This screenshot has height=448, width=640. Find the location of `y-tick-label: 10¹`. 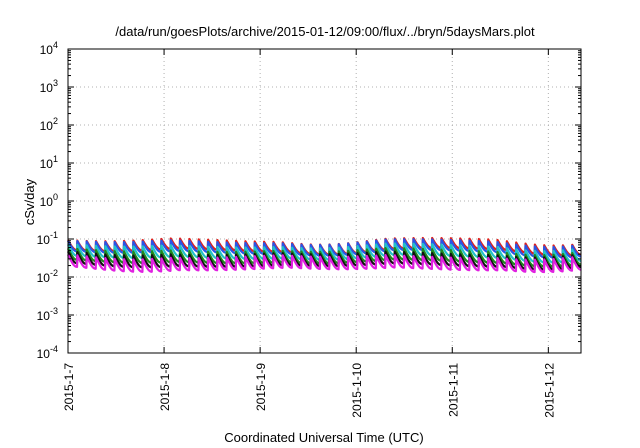

y-tick-label: 10¹ is located at coordinates (49, 162).